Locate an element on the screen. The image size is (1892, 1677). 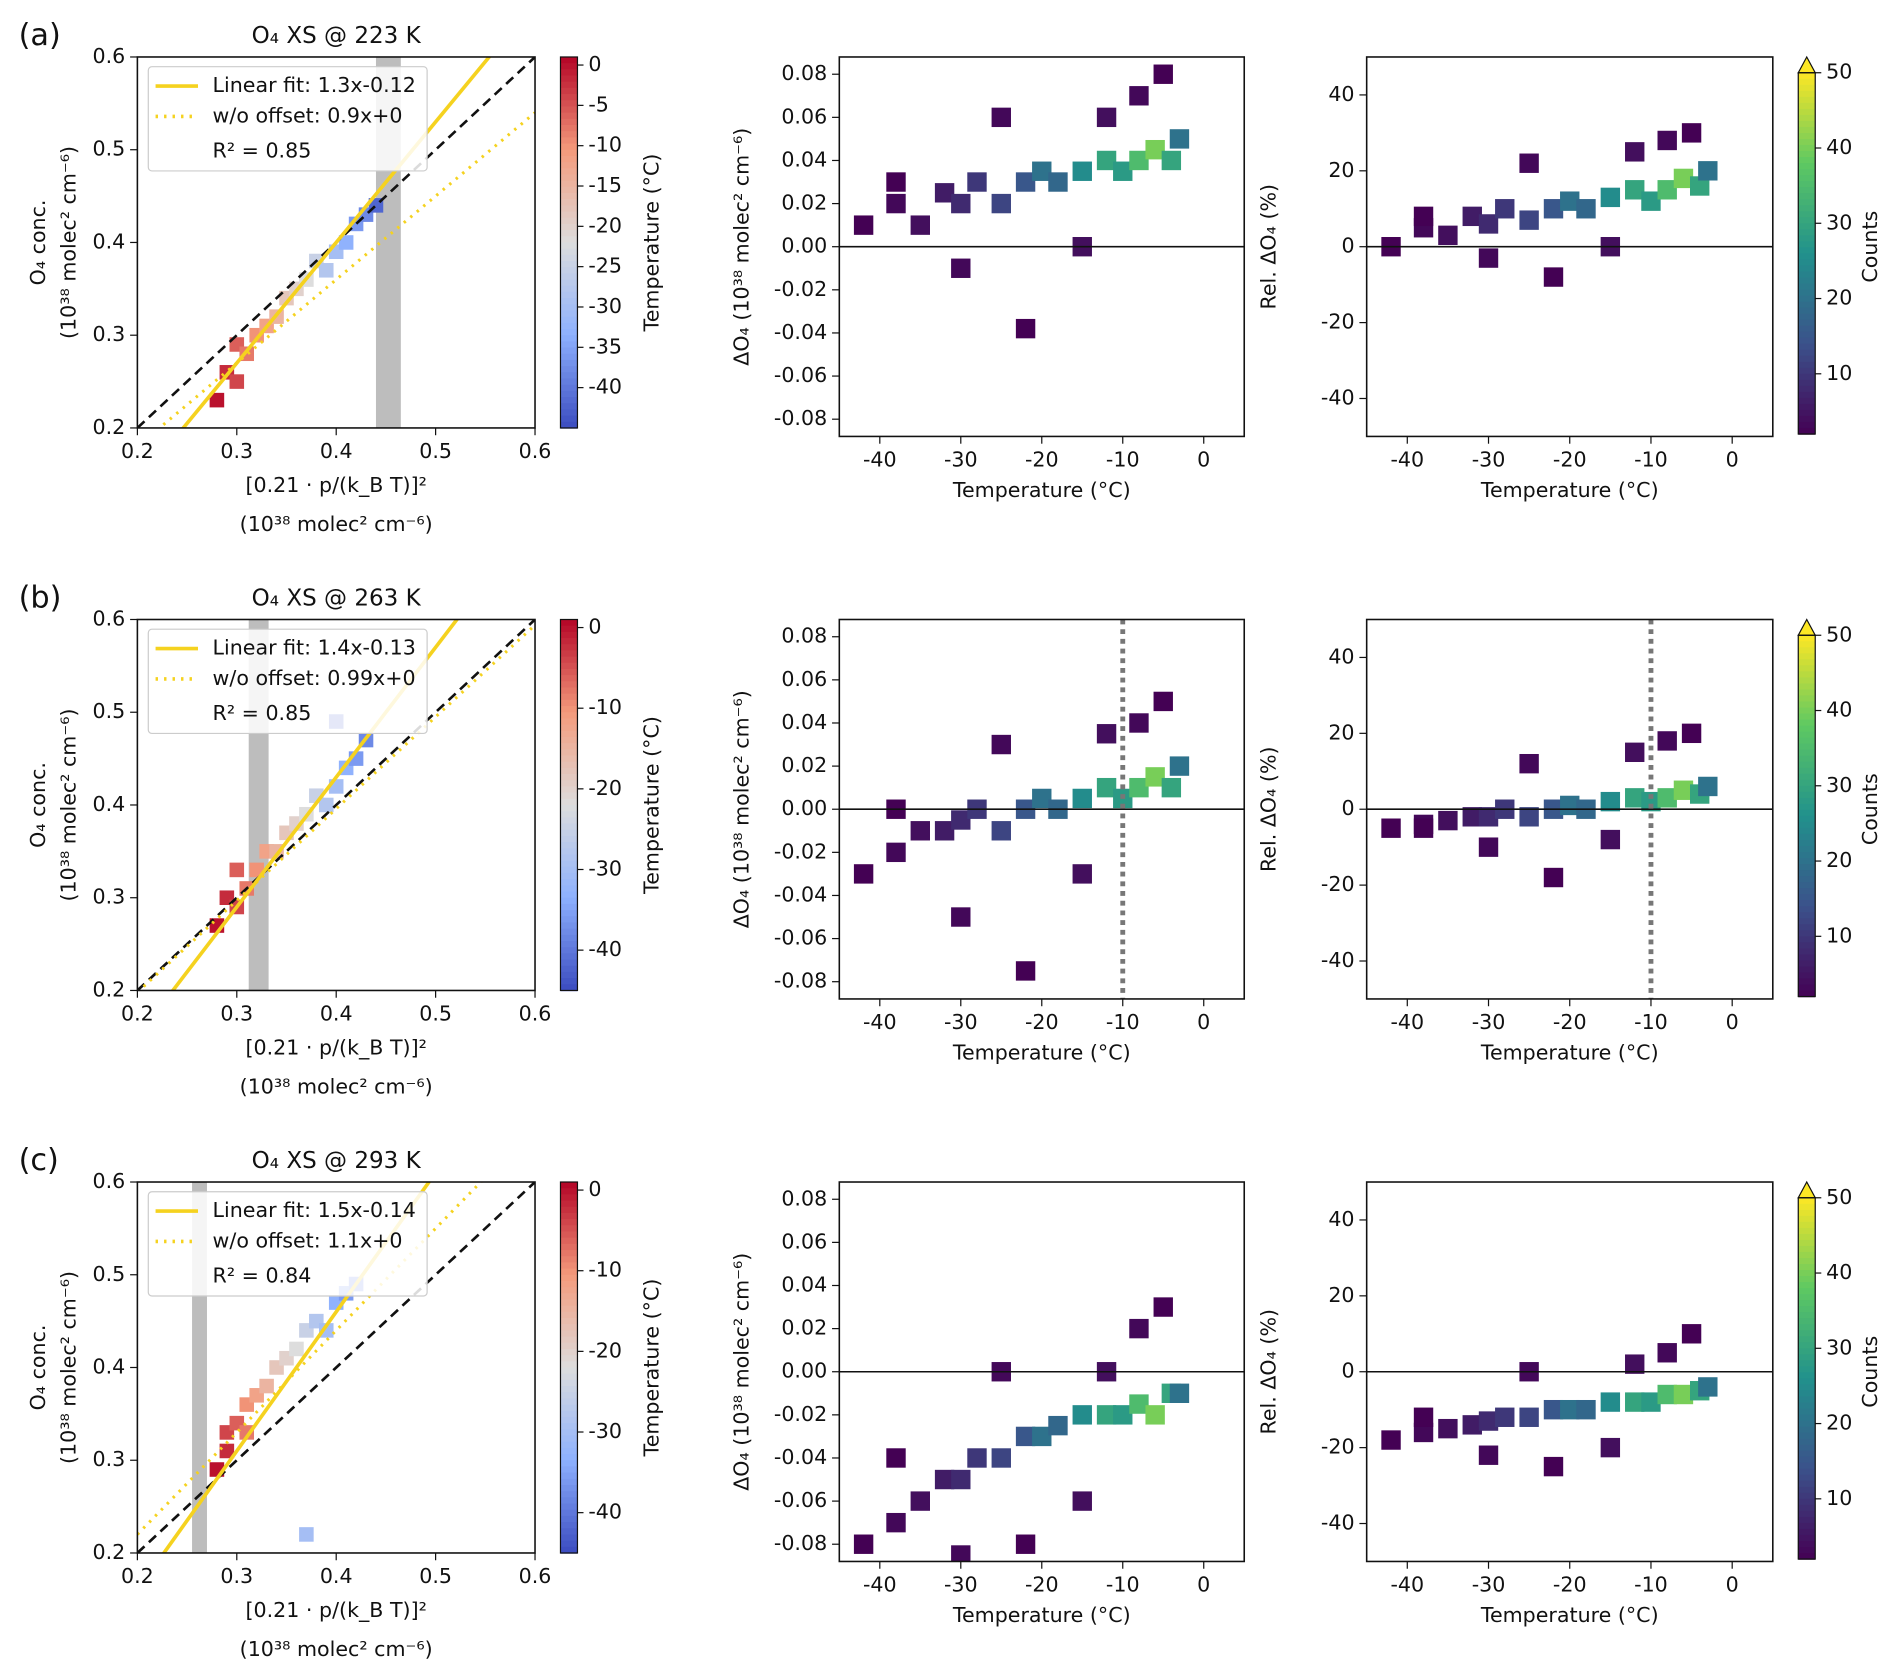
colorbar-tick-label: 40 is located at coordinates (1839, 147).